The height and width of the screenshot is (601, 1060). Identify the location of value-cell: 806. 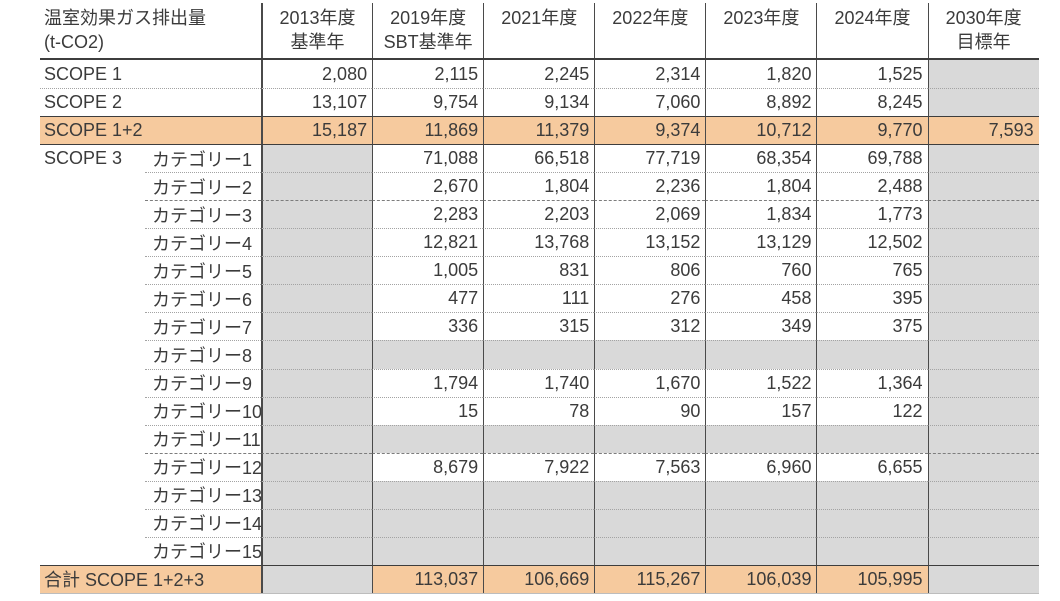
(650, 270).